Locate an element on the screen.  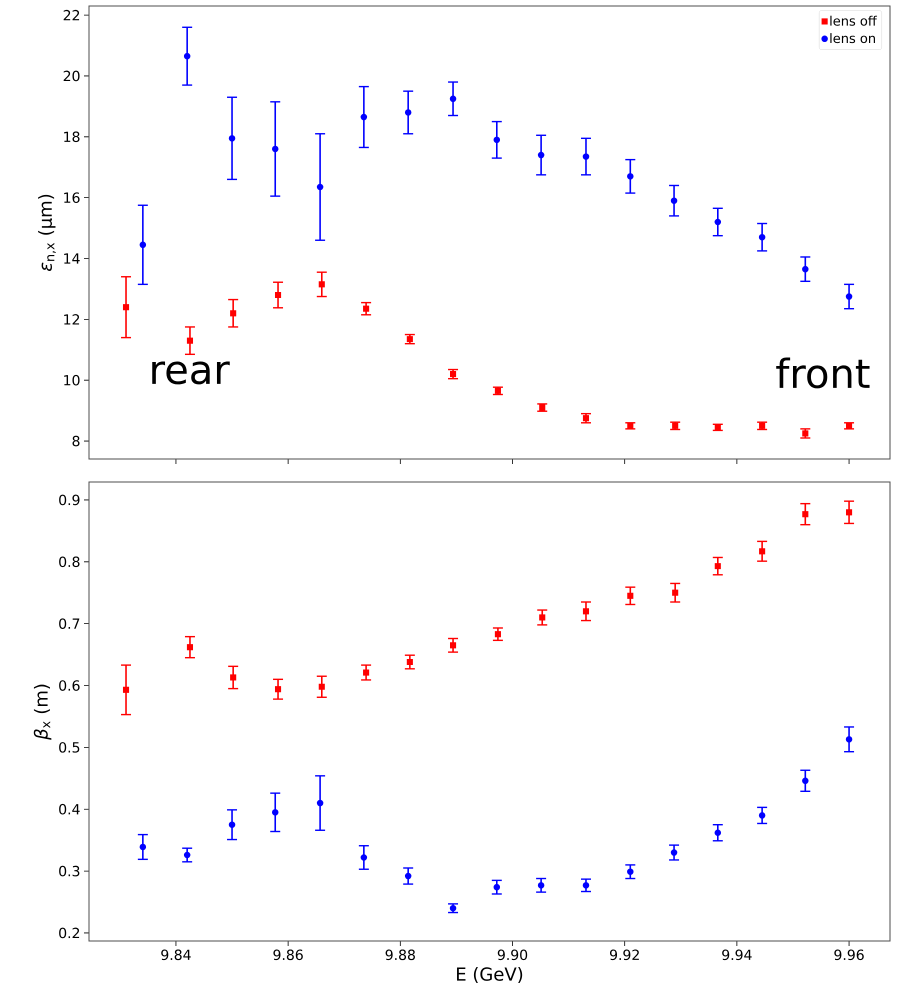
y-tick-label: 18 is located at coordinates (72, 137).